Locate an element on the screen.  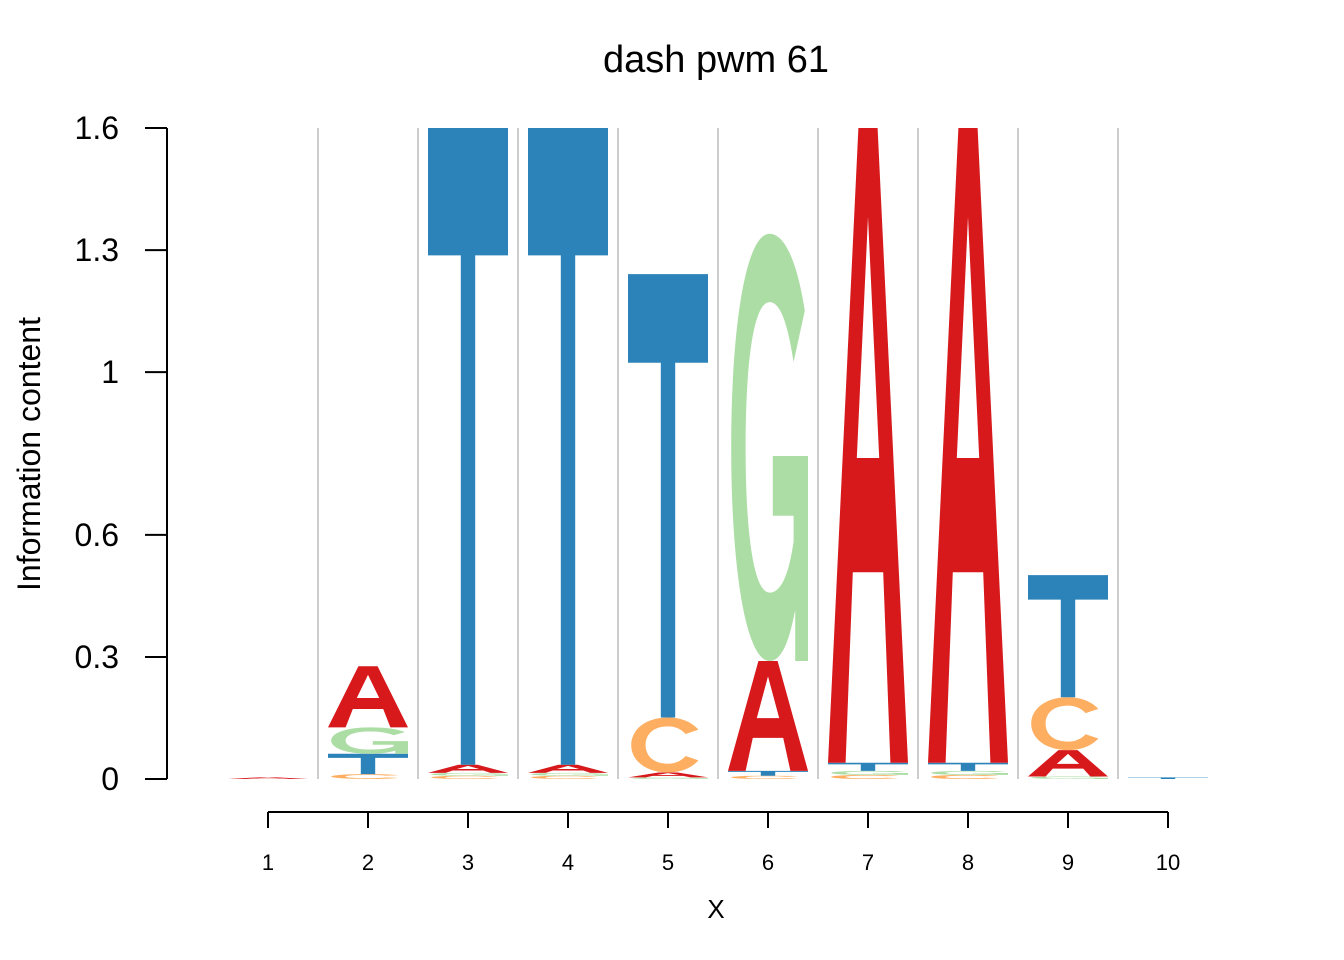
position-3-stack is located at coordinates (468, 453).